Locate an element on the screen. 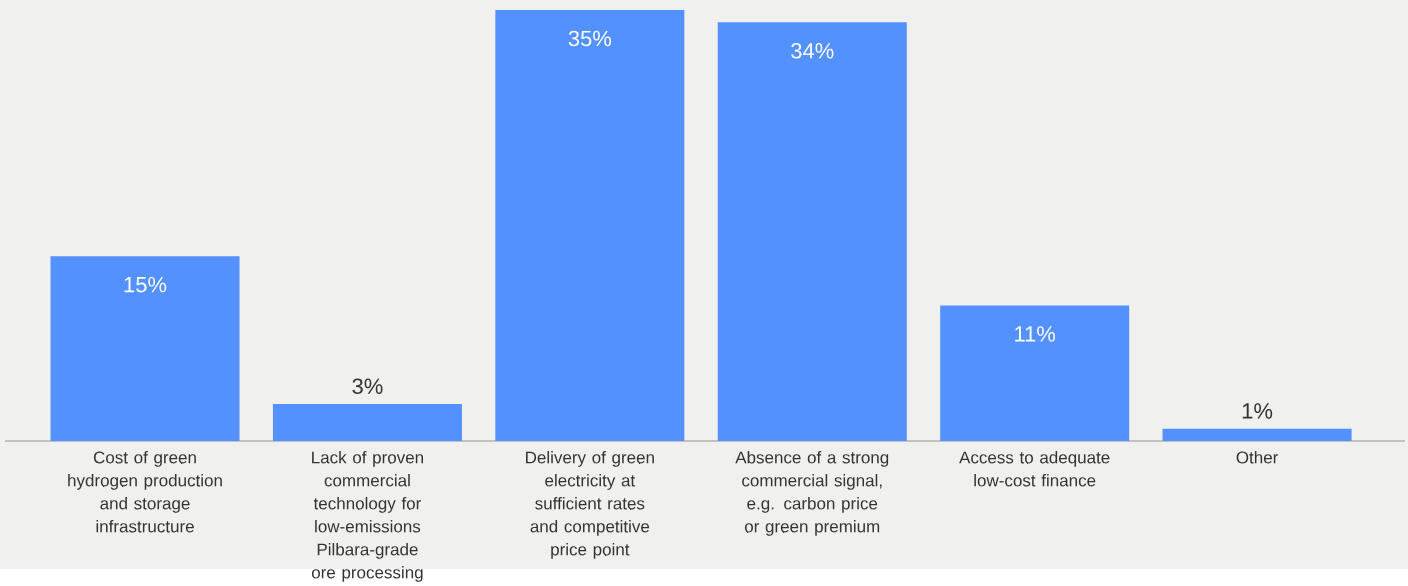  data-label: 1% is located at coordinates (1257, 411).